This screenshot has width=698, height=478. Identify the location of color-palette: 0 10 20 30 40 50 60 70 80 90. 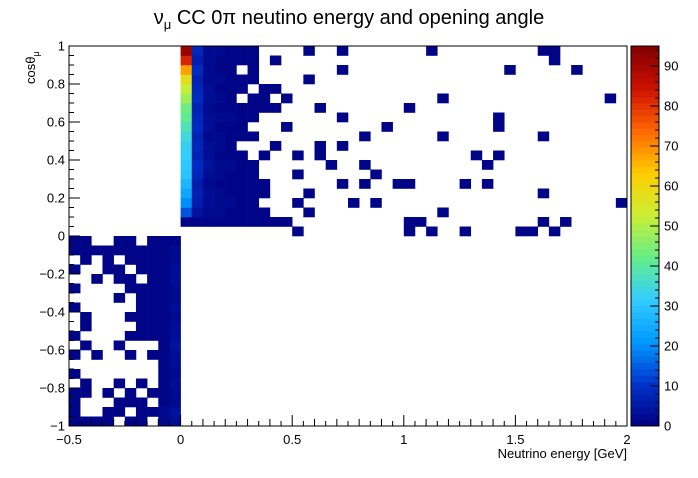
(654, 239).